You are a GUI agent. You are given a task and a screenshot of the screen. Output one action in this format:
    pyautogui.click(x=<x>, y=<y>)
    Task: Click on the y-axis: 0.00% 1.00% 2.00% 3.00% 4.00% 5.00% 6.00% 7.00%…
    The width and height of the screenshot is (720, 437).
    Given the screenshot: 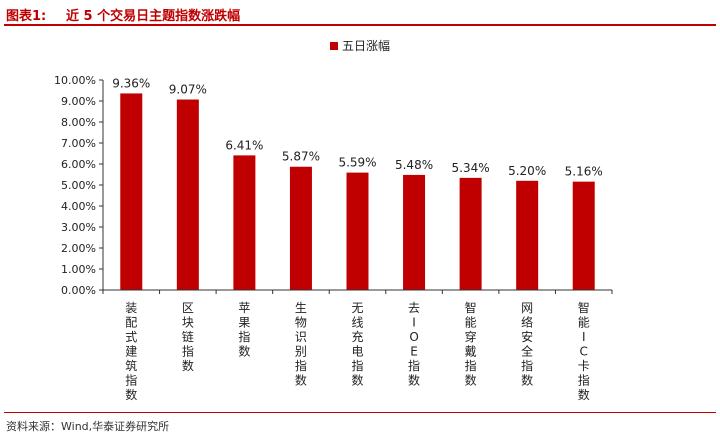 What is the action you would take?
    pyautogui.click(x=79, y=185)
    